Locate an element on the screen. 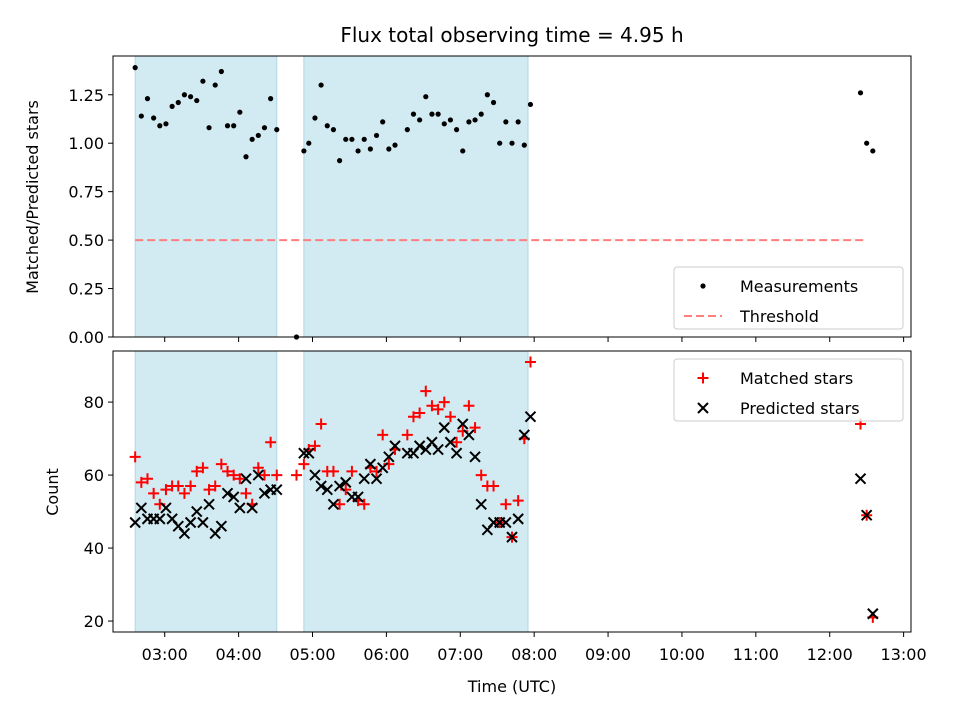  chart-title: Flux total observing time = 4.95 h is located at coordinates (511, 35).